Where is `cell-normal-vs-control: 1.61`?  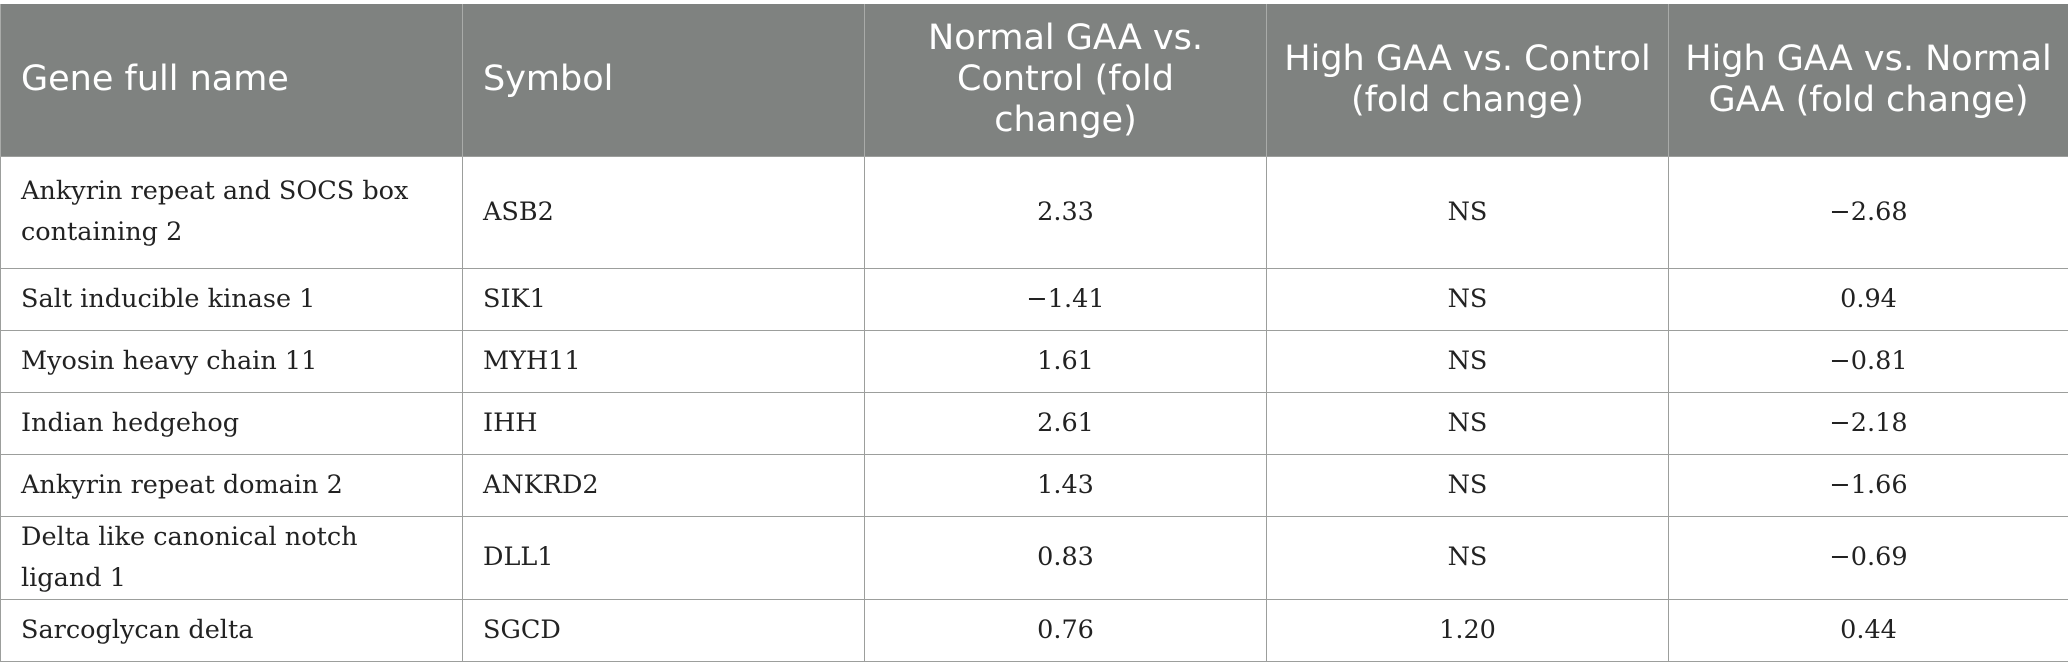
cell-normal-vs-control: 1.61 is located at coordinates (1066, 361).